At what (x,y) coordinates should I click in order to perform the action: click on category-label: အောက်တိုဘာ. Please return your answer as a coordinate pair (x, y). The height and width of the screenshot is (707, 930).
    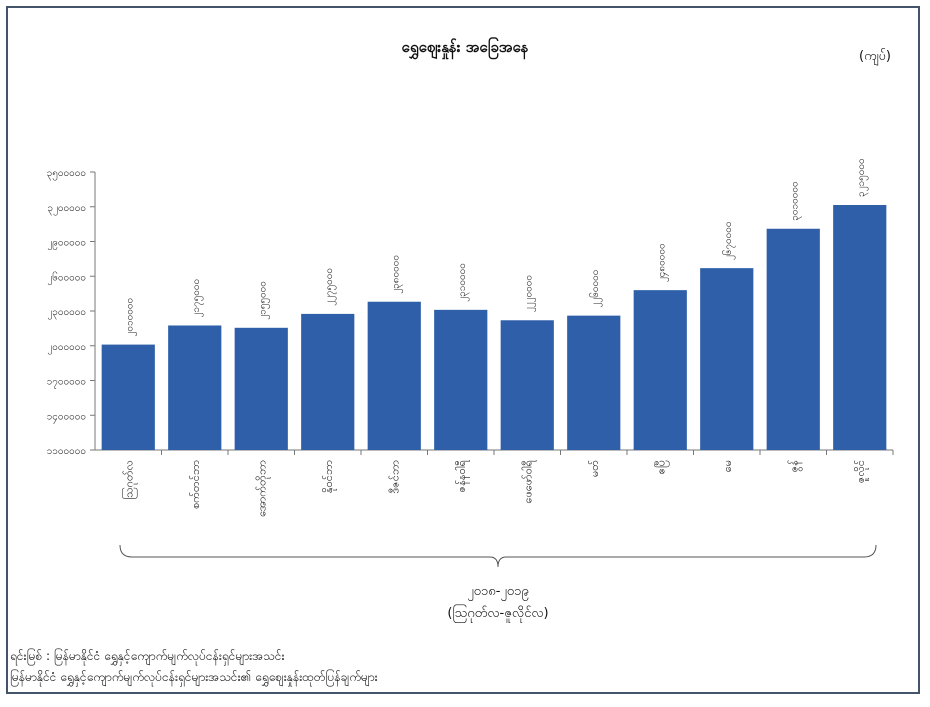
    Looking at the image, I should click on (262, 488).